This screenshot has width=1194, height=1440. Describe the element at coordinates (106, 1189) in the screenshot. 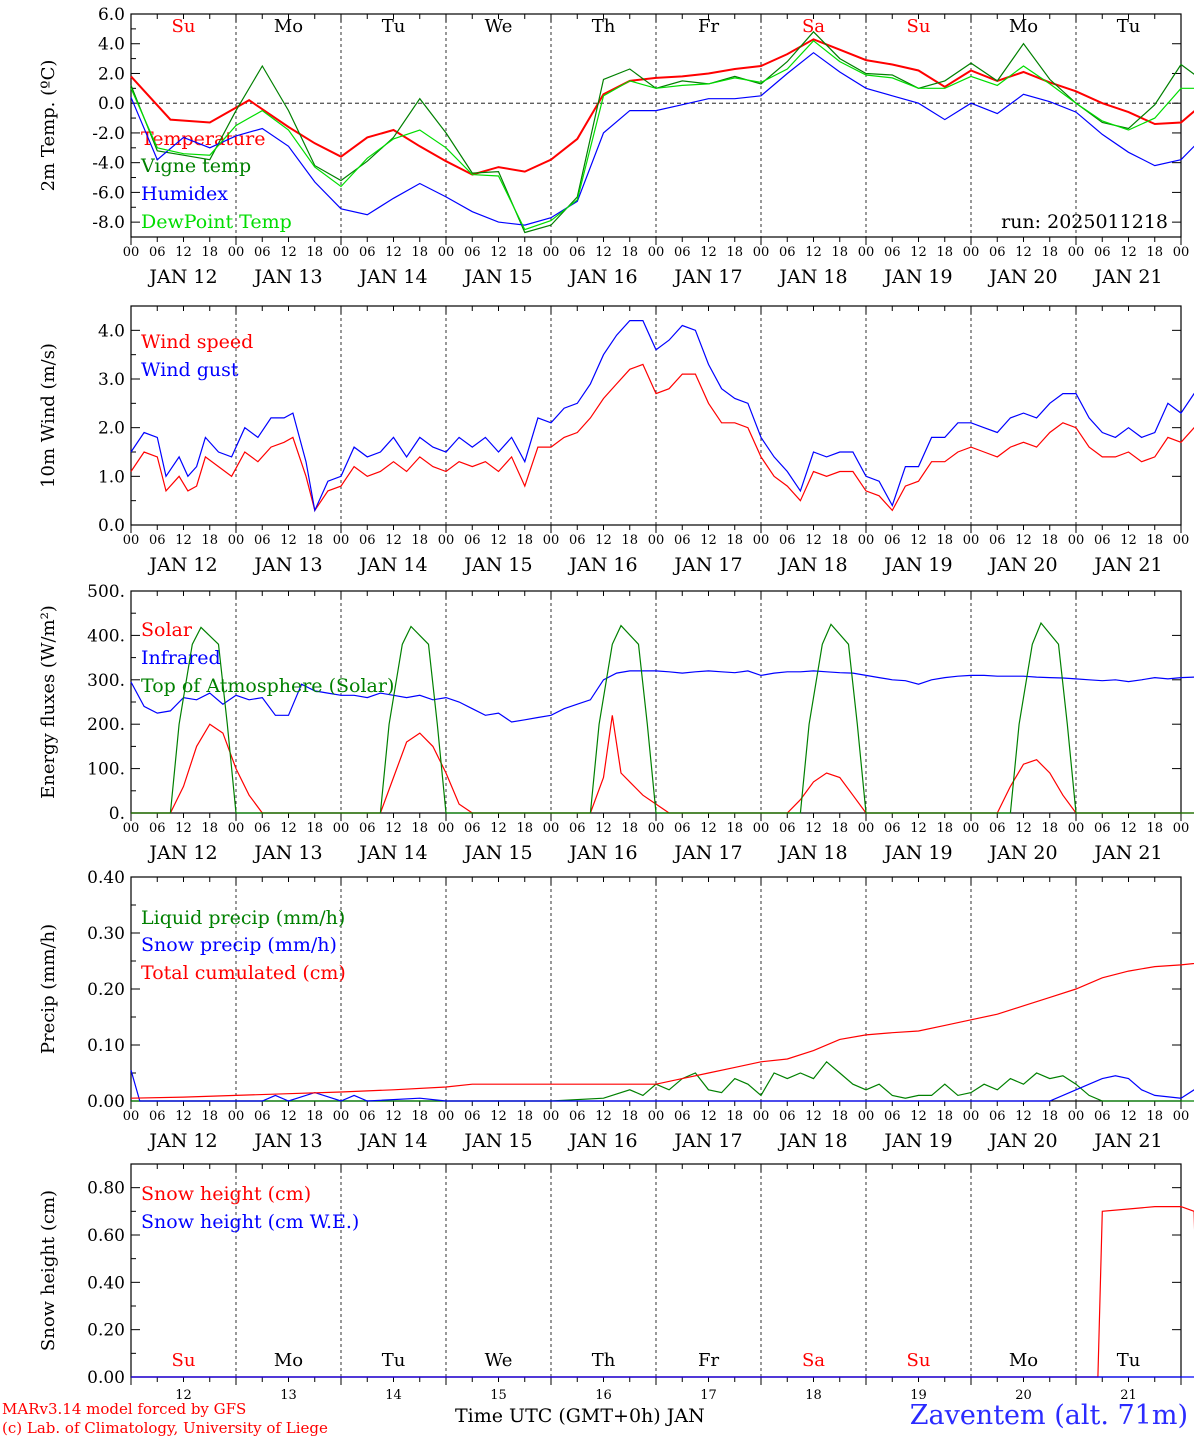

I see `y-tick-label: 0.80` at that location.